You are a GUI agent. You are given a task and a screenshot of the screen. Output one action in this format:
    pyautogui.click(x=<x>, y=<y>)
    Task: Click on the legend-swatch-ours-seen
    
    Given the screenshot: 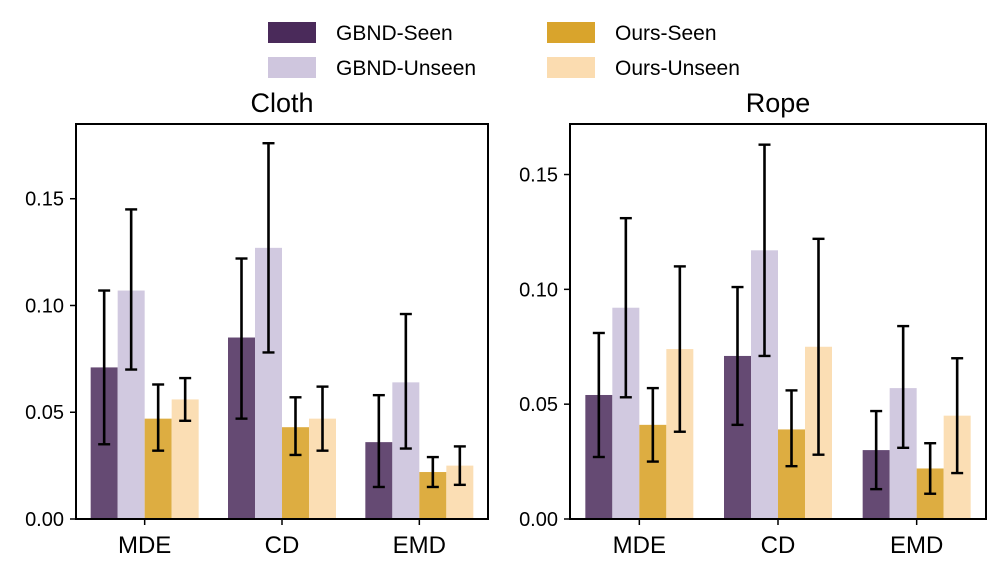 What is the action you would take?
    pyautogui.click(x=571, y=32)
    